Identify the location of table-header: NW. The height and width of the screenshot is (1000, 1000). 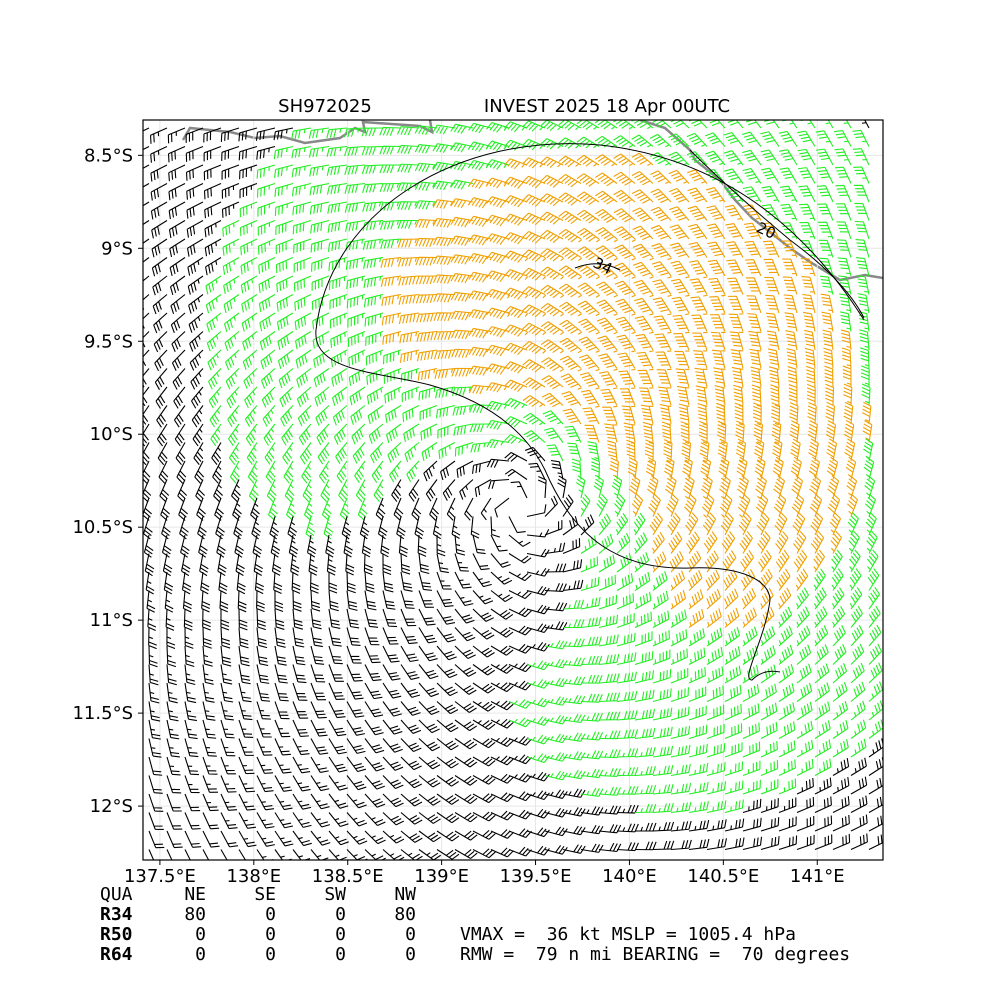
(405, 894).